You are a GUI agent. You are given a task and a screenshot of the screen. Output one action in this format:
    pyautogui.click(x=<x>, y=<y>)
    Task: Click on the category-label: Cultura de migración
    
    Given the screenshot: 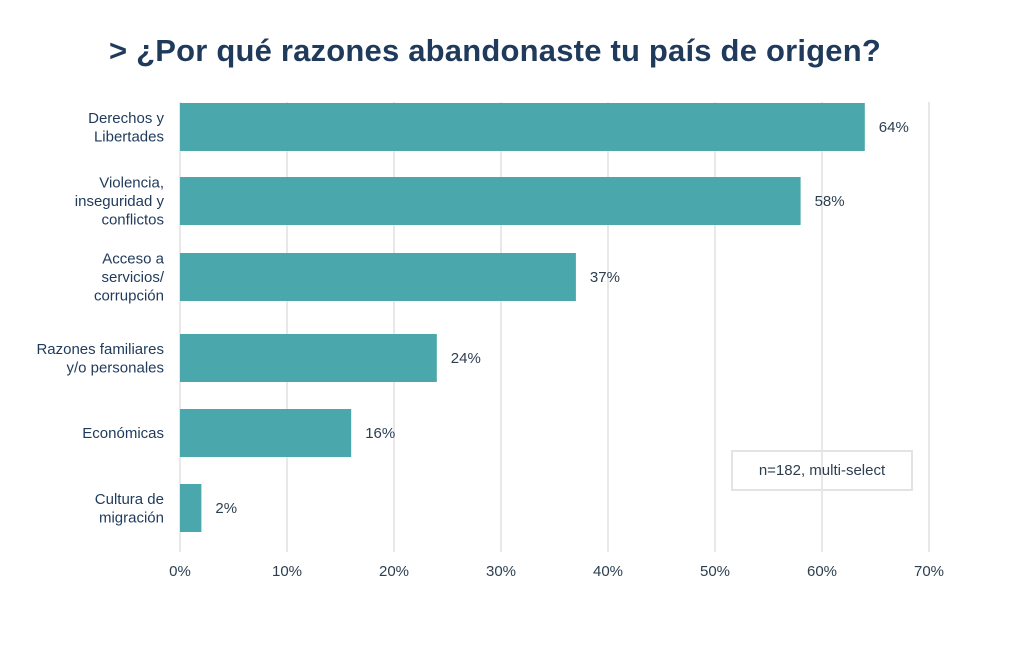 What is the action you would take?
    pyautogui.click(x=129, y=509)
    